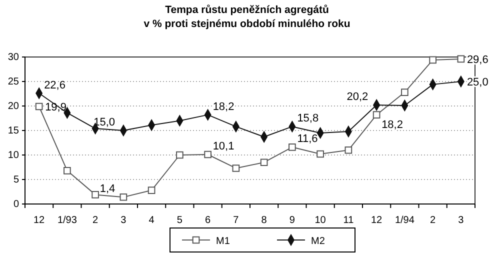  I want to click on data-label: 15,8, so click(308, 118).